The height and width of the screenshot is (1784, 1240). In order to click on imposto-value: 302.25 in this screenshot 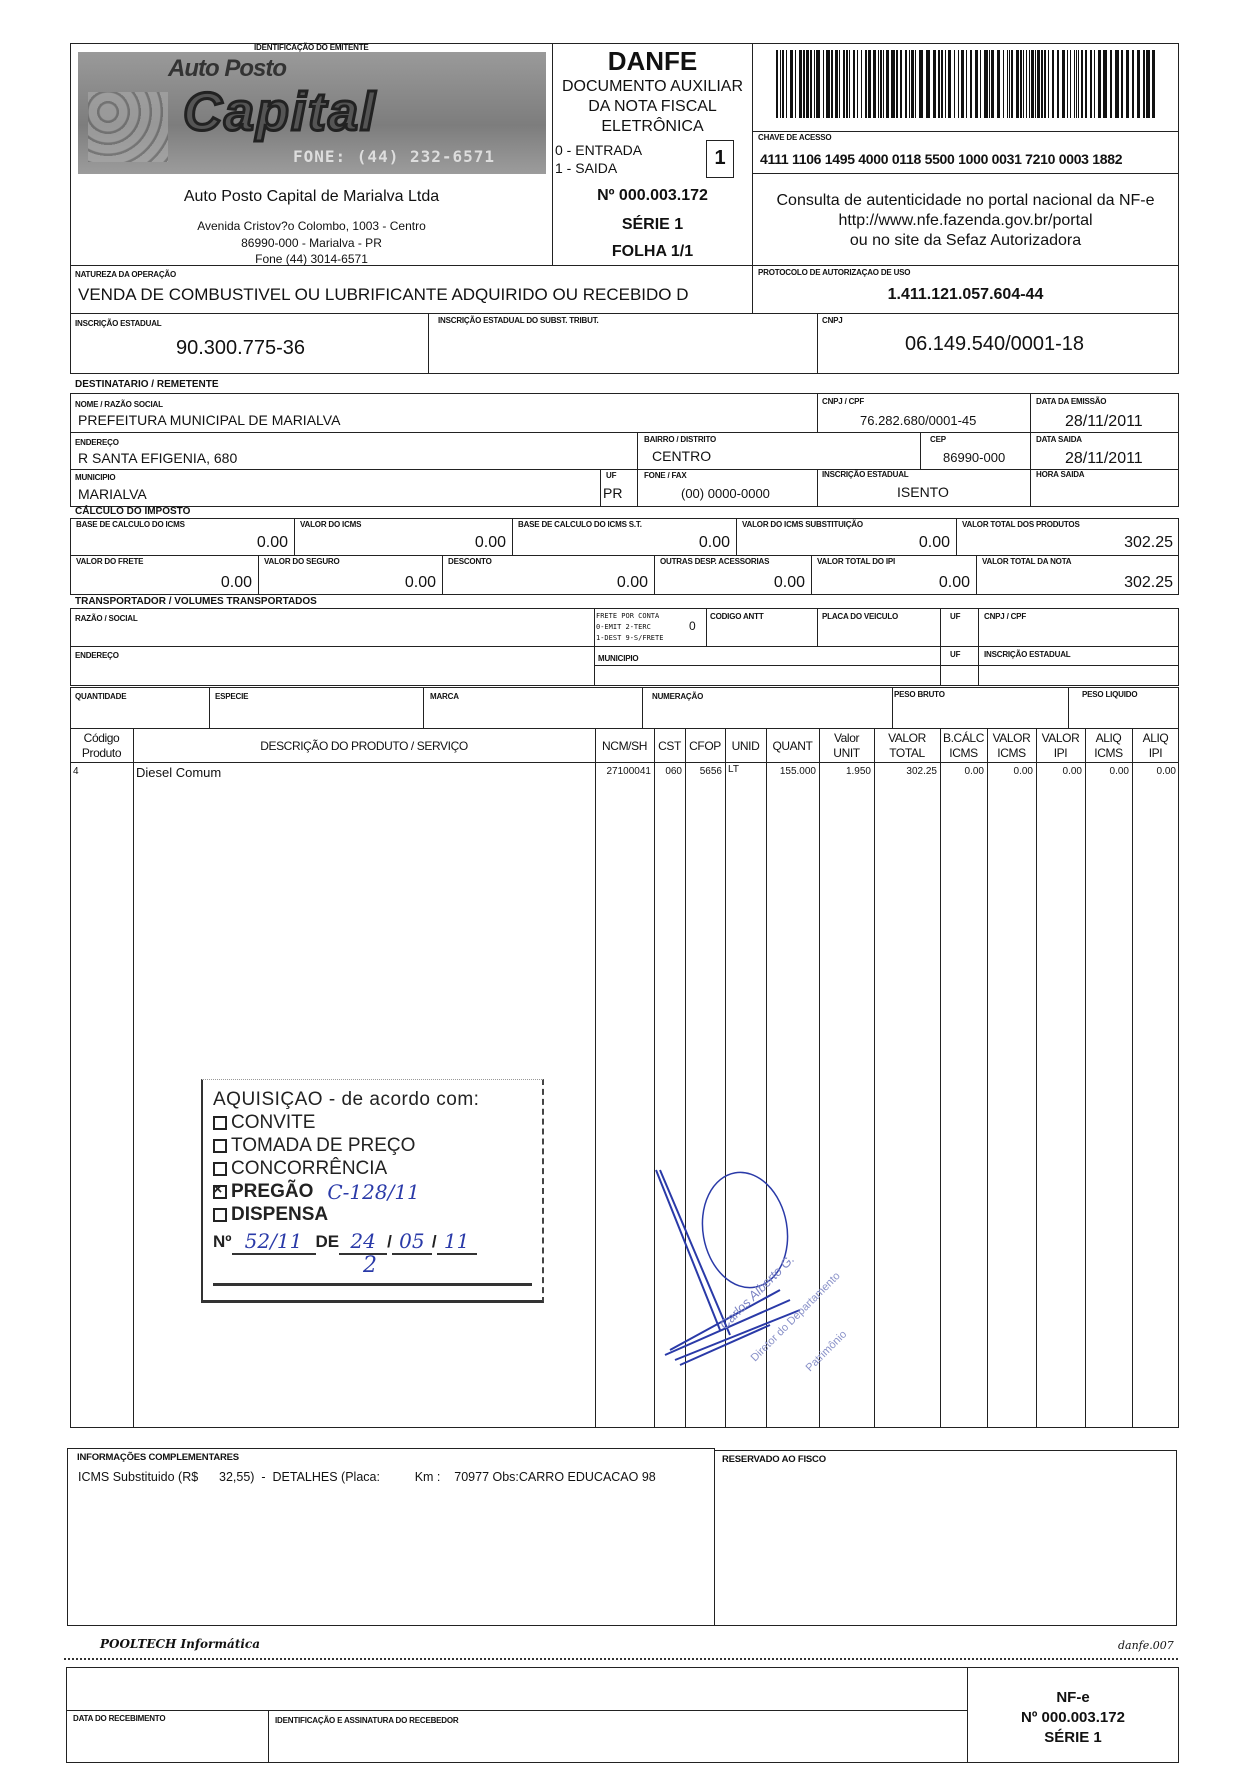, I will do `click(1148, 542)`.